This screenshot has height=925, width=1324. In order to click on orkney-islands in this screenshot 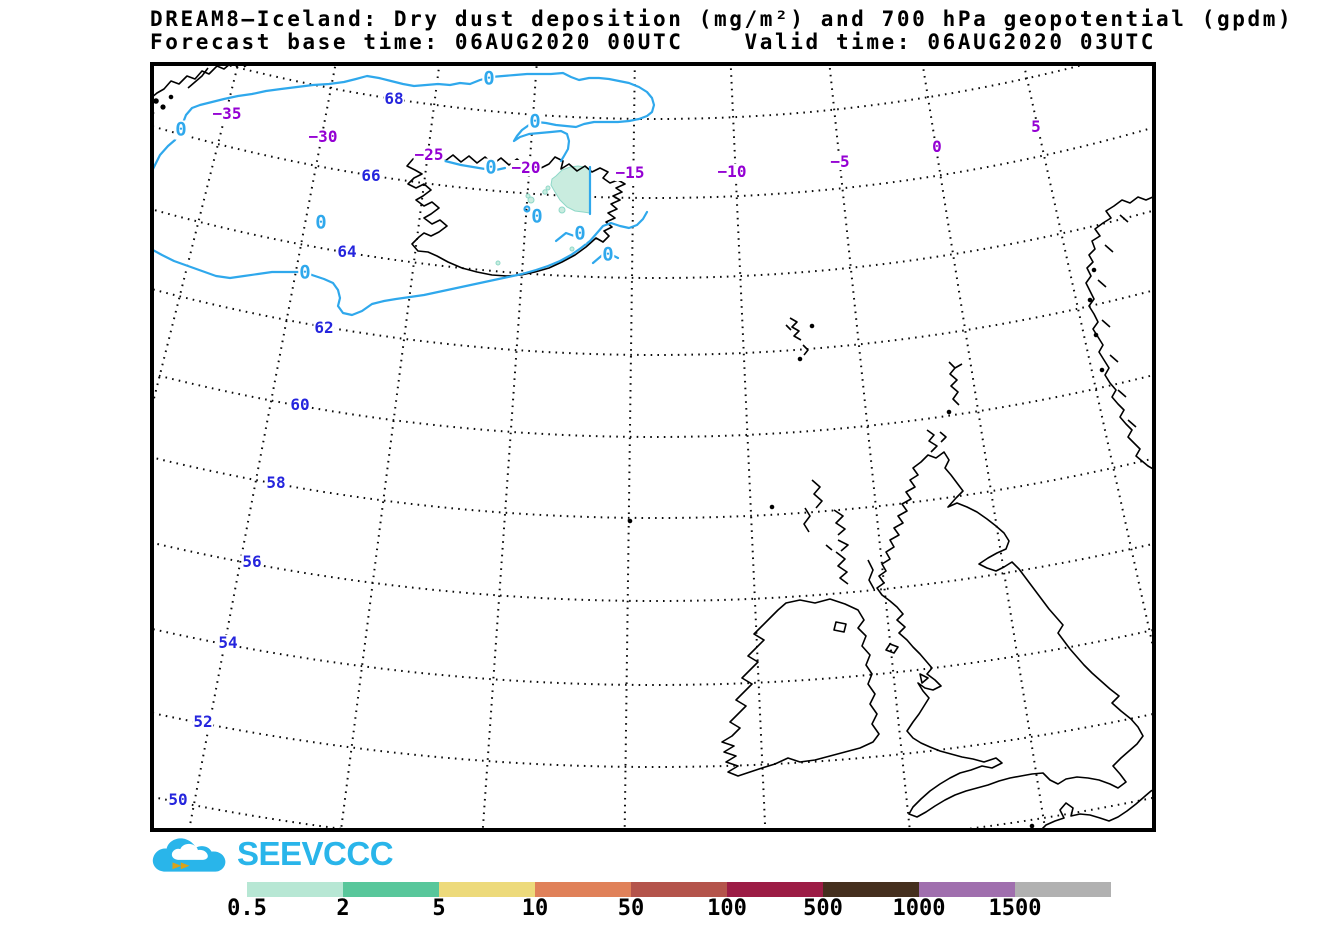, I will do `click(936, 441)`.